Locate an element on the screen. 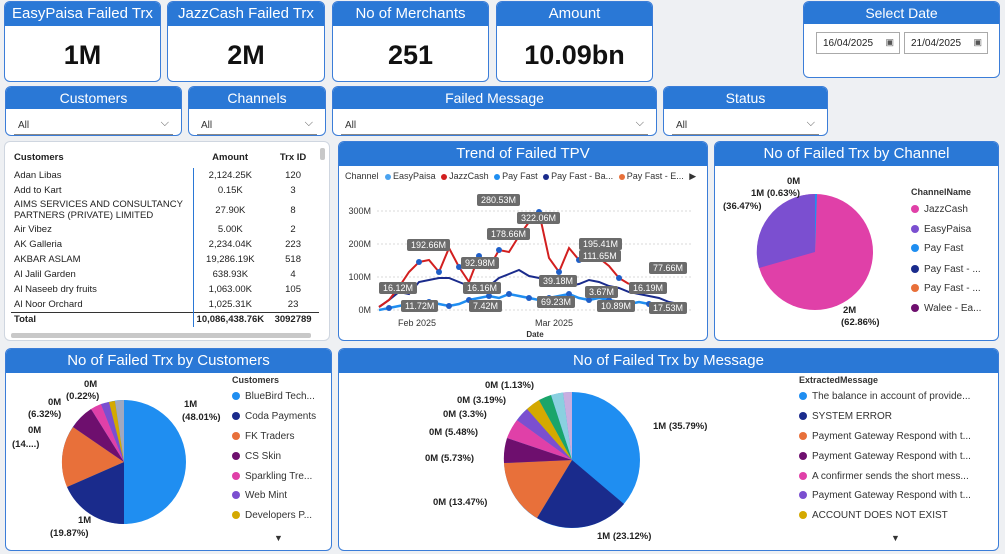  table-row: AK Galleria 2,234.04K 223 is located at coordinates (165, 244).